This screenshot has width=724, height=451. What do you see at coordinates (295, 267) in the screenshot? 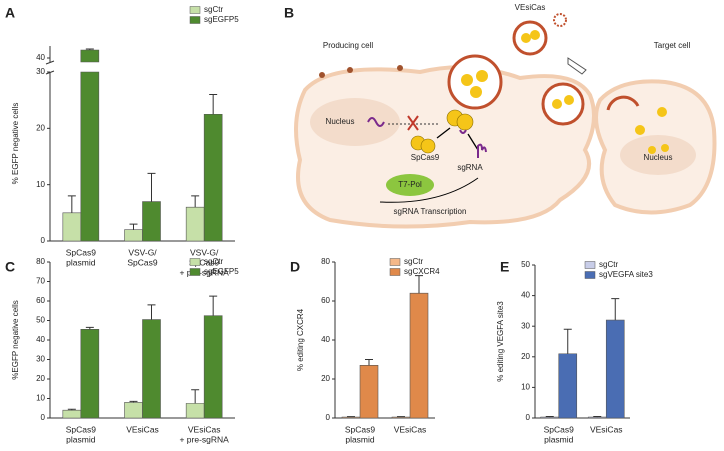
I see `panel-letter: D` at bounding box center [295, 267].